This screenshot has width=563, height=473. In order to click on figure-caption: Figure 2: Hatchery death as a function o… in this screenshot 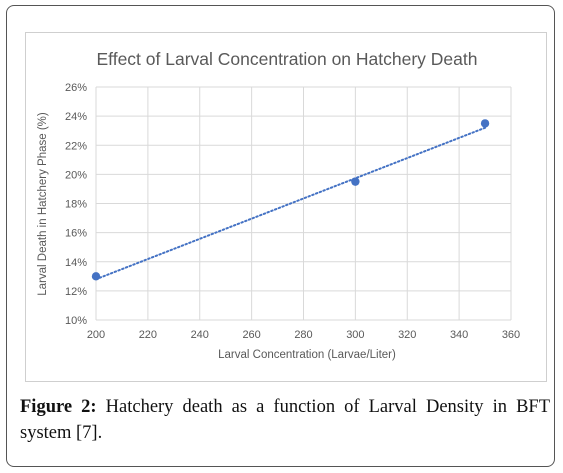, I will do `click(285, 420)`.